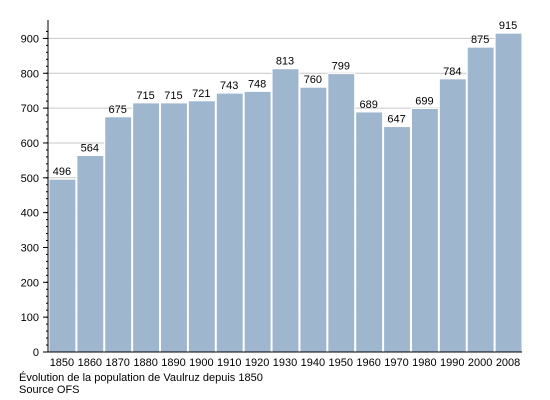 Image resolution: width=550 pixels, height=400 pixels. I want to click on x-tick-label: 1980, so click(424, 363).